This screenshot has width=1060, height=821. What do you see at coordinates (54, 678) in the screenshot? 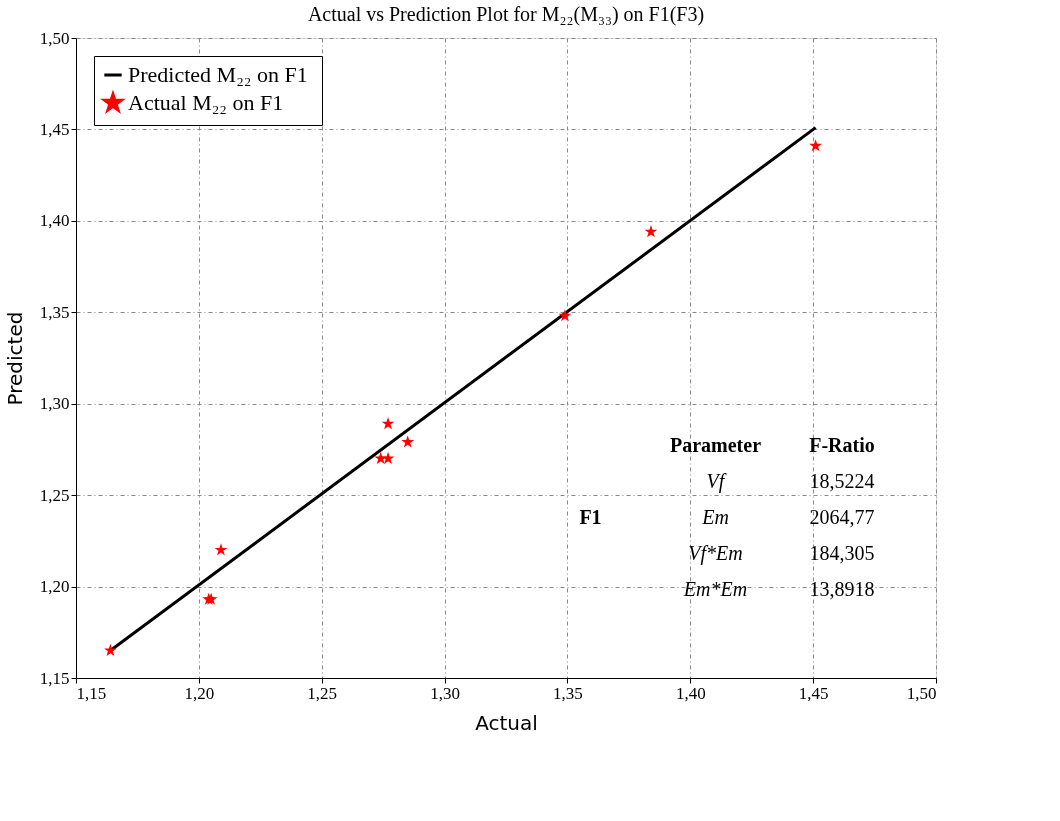
I see `y-tick-label: 1,15` at bounding box center [54, 678].